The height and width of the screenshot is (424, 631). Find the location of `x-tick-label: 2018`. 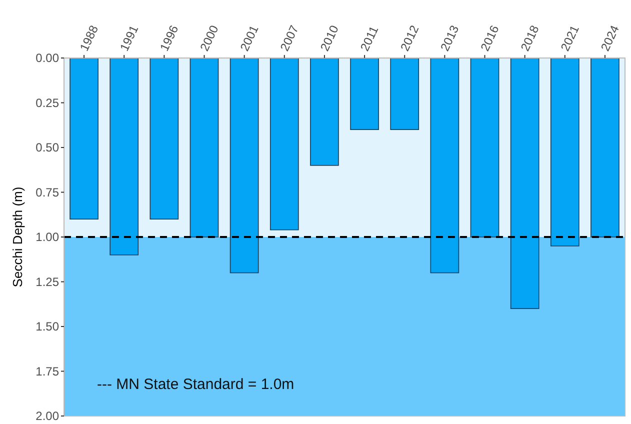

x-tick-label: 2018 is located at coordinates (530, 38).